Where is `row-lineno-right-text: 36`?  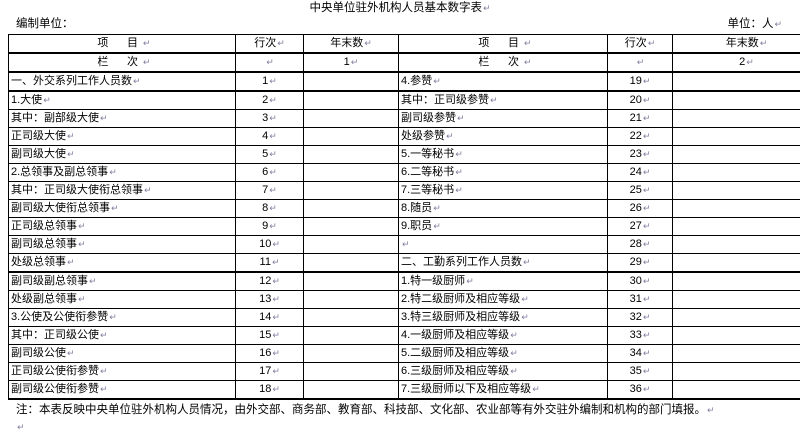
row-lineno-right-text: 36 is located at coordinates (635, 389).